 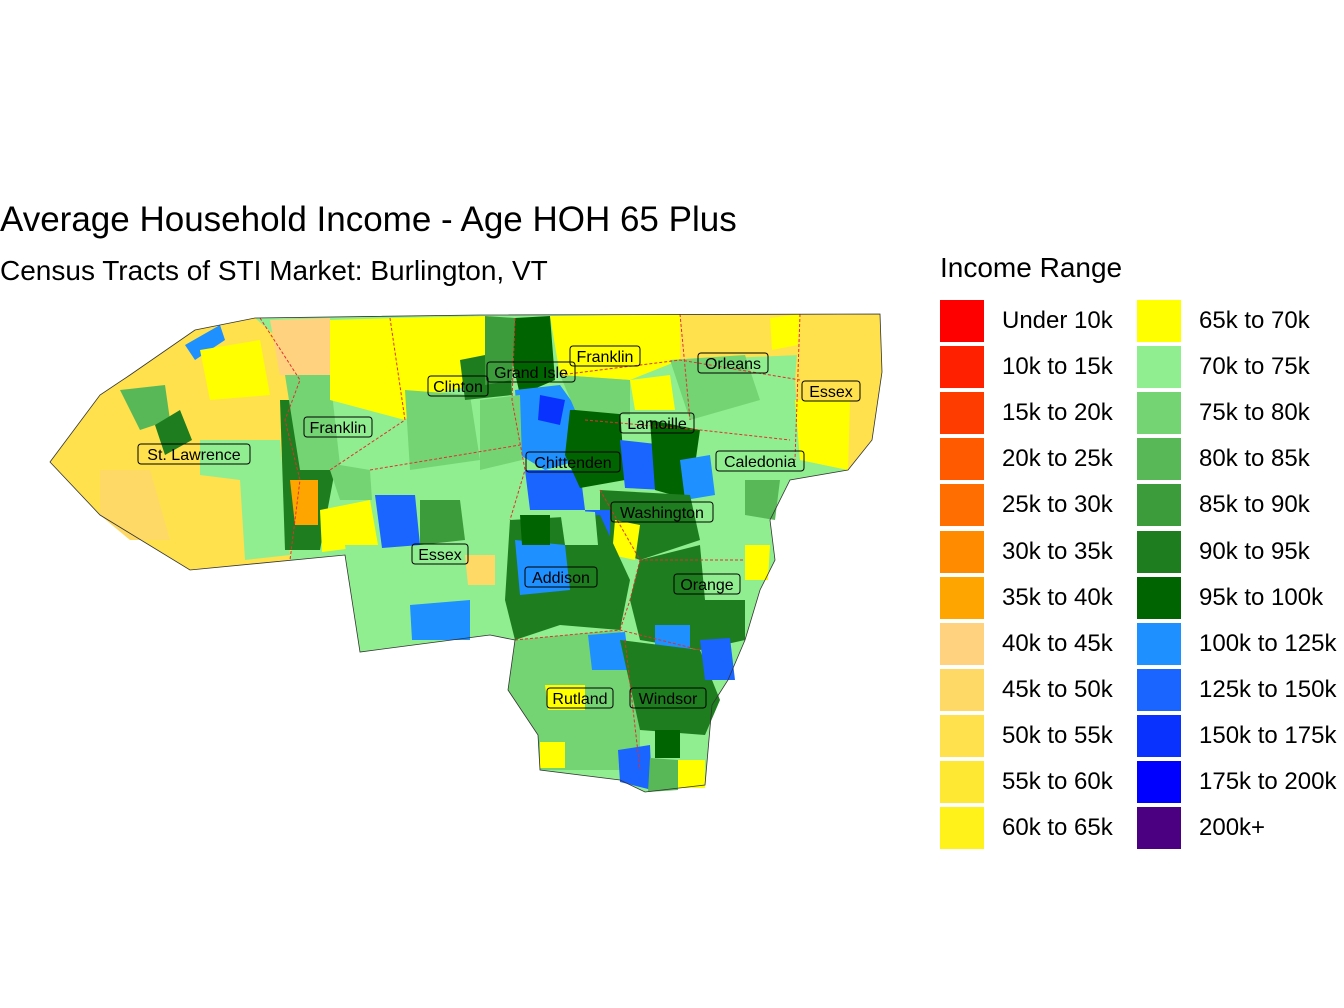 What do you see at coordinates (1057, 320) in the screenshot?
I see `legend-label: Under 10k` at bounding box center [1057, 320].